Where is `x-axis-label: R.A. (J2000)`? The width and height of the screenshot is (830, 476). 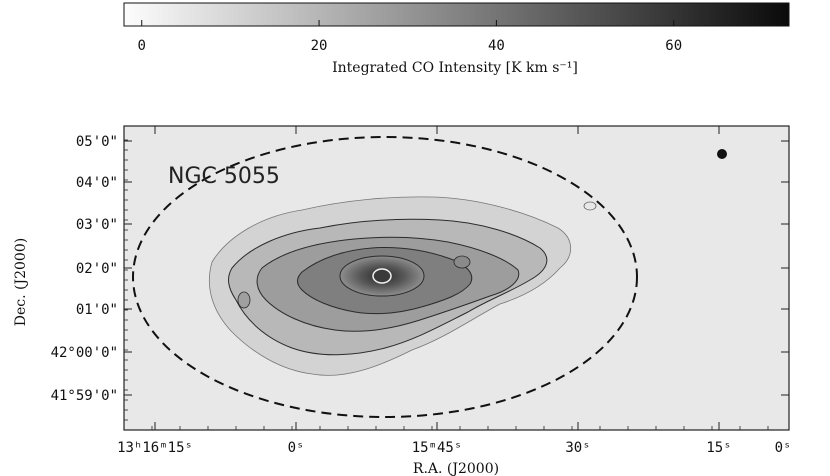 x-axis-label: R.A. (J2000) is located at coordinates (456, 468).